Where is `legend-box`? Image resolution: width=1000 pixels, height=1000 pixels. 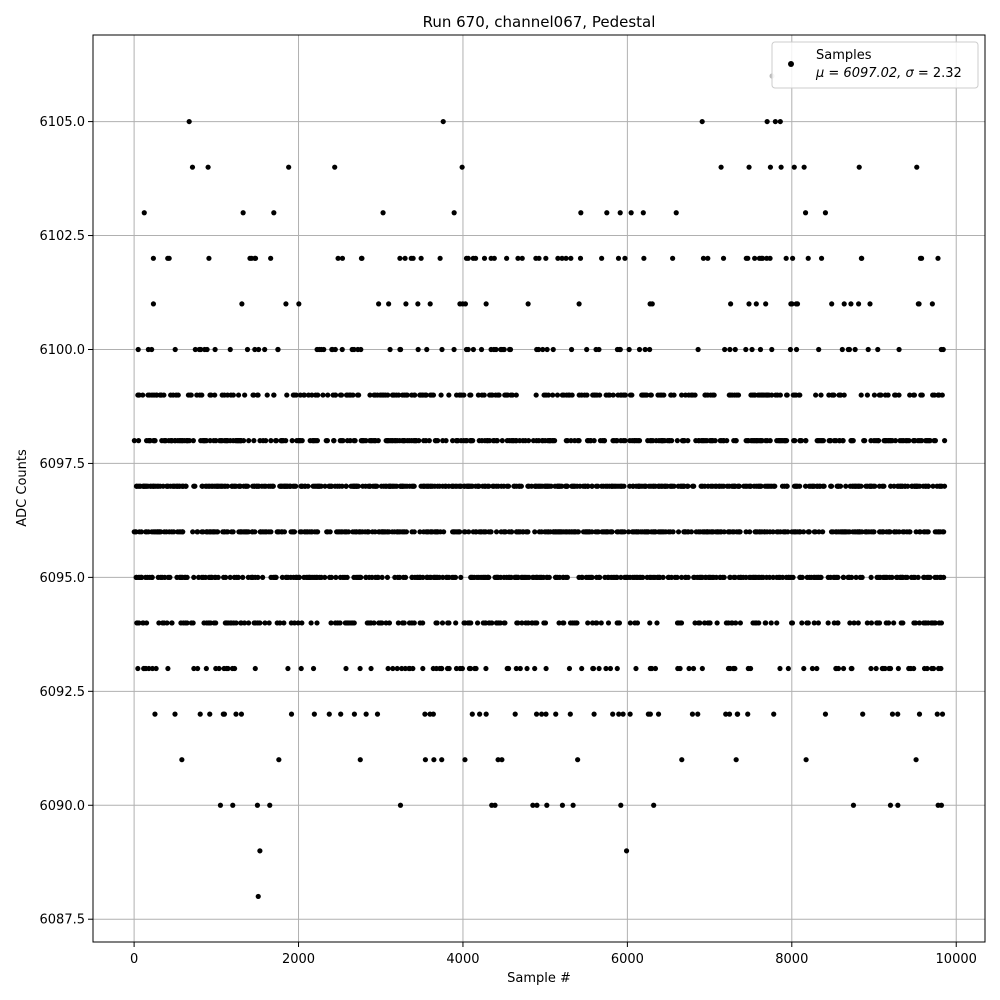 legend-box is located at coordinates (875, 65).